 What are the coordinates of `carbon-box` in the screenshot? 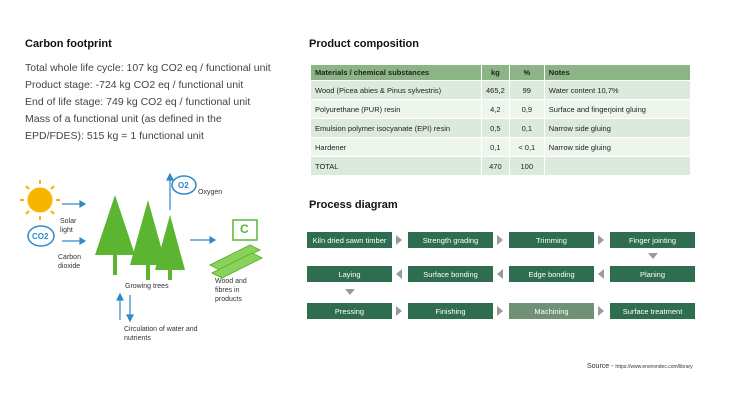 It's located at (245, 230).